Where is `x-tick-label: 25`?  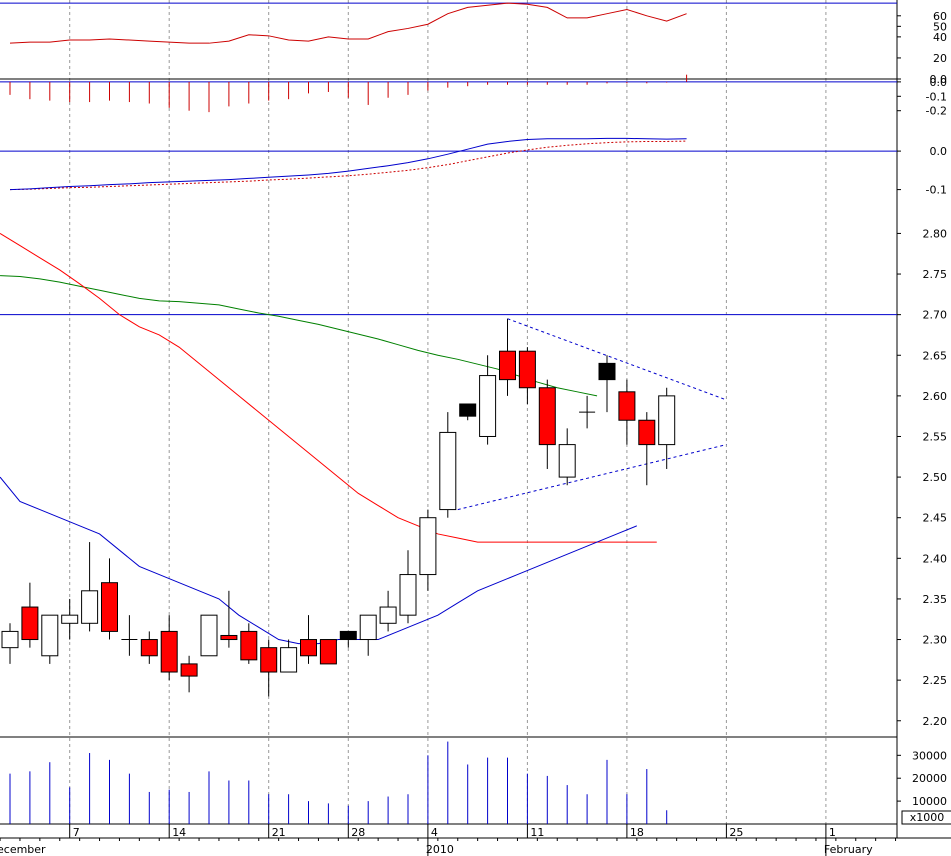
x-tick-label: 25 is located at coordinates (736, 832).